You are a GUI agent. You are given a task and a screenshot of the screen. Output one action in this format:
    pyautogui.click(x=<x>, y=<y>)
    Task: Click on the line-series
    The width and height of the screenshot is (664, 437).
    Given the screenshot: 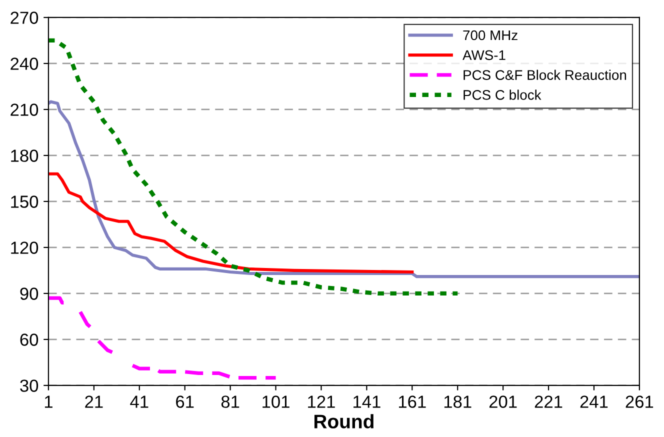 What is the action you would take?
    pyautogui.click(x=231, y=223)
    